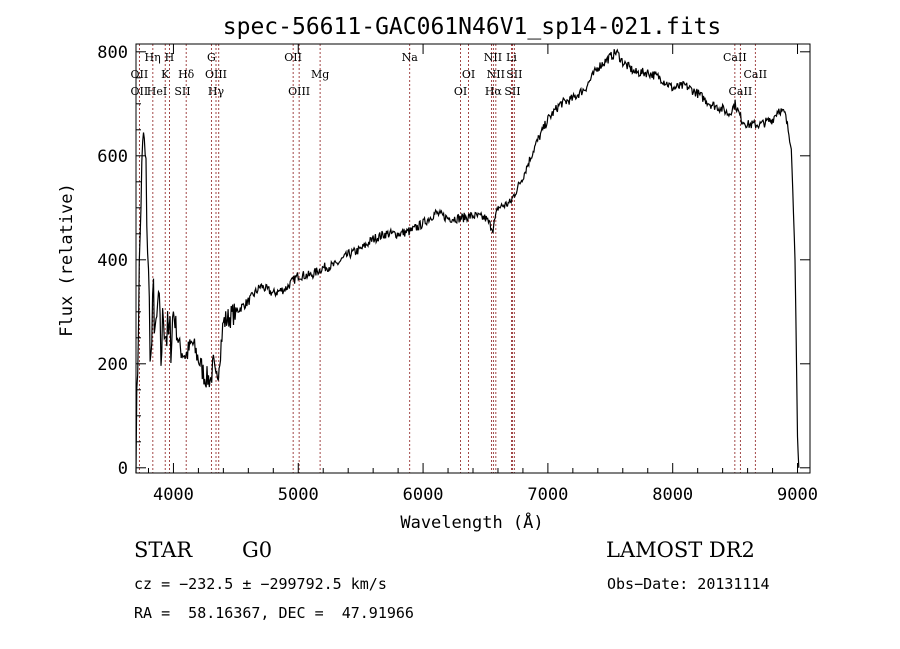 Image resolution: width=900 pixels, height=649 pixels. Describe the element at coordinates (173, 495) in the screenshot. I see `x-tick-label: 4000` at that location.